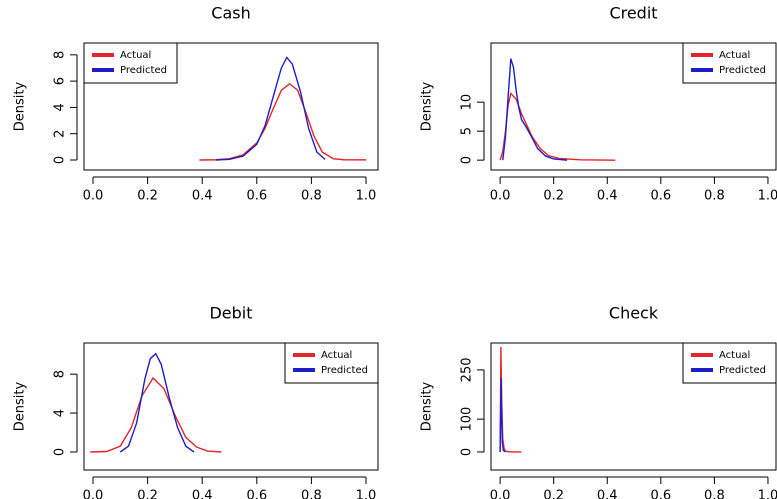  Describe the element at coordinates (60, 134) in the screenshot. I see `y-tick-label: 2` at that location.